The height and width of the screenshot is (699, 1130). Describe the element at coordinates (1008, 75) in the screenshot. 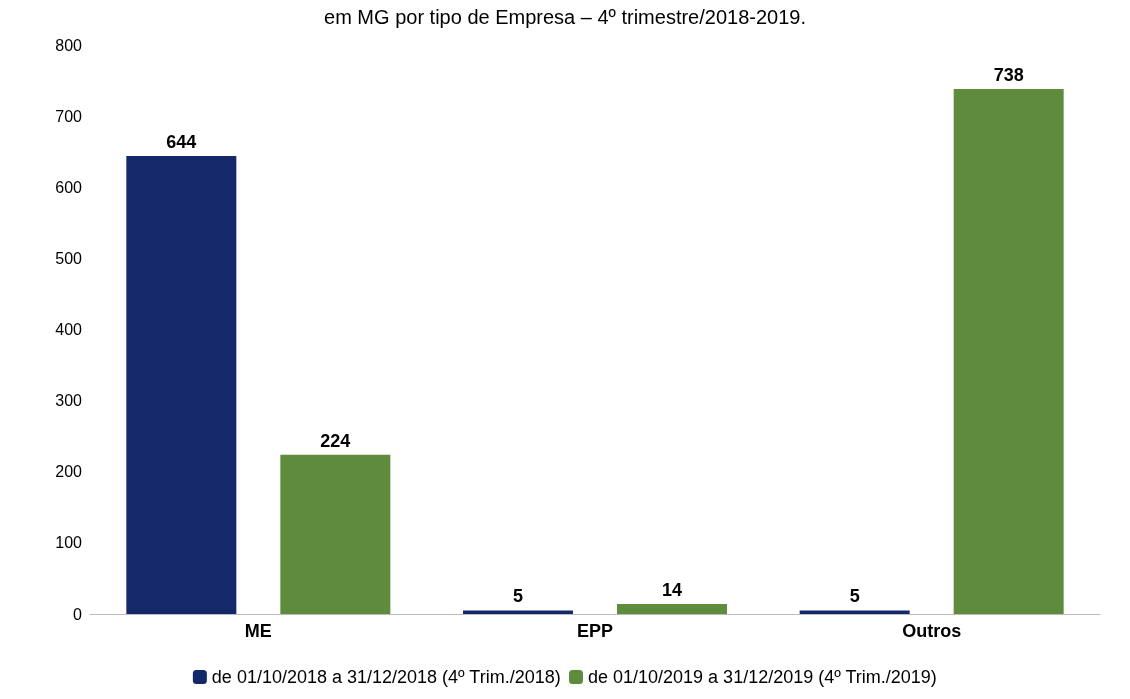

I see `data-label: 738` at that location.